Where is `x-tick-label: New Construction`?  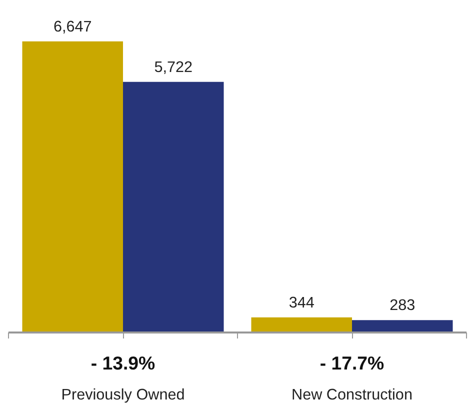
x-tick-label: New Construction is located at coordinates (352, 395).